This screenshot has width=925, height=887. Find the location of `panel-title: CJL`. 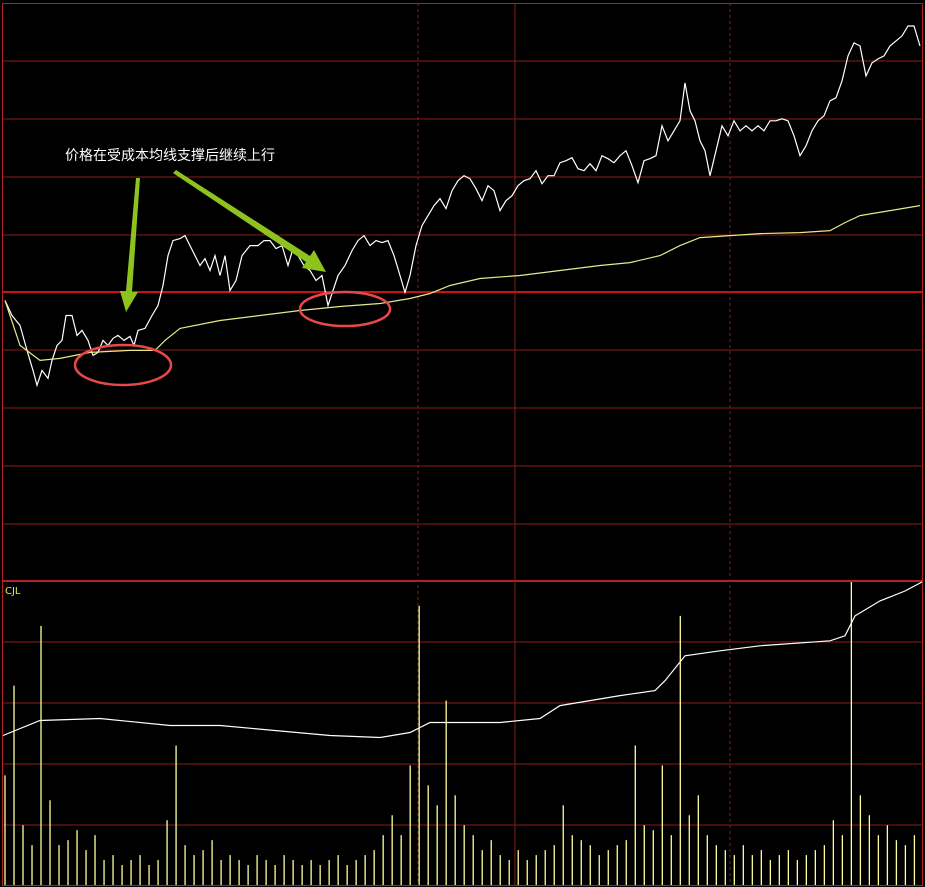

panel-title: CJL is located at coordinates (13, 591).